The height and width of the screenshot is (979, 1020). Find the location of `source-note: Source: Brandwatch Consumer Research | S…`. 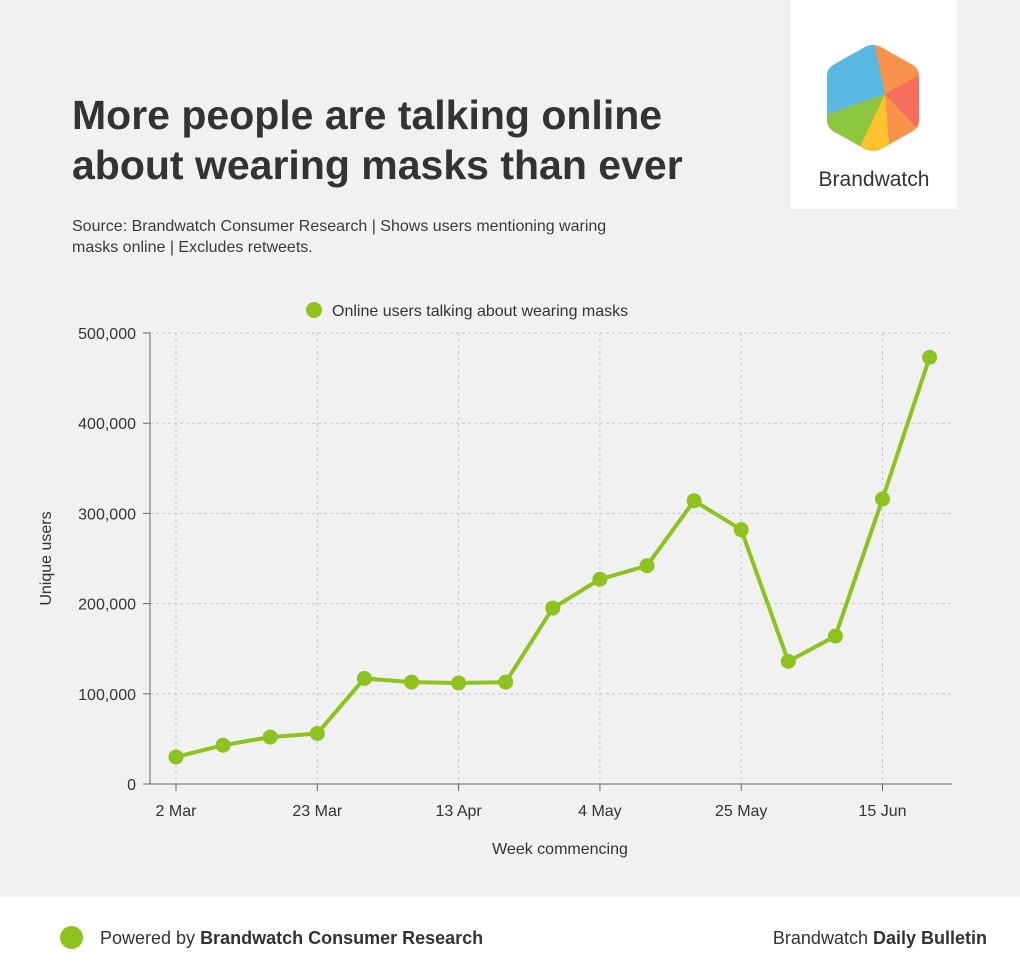

source-note: Source: Brandwatch Consumer Research | S… is located at coordinates (339, 237).